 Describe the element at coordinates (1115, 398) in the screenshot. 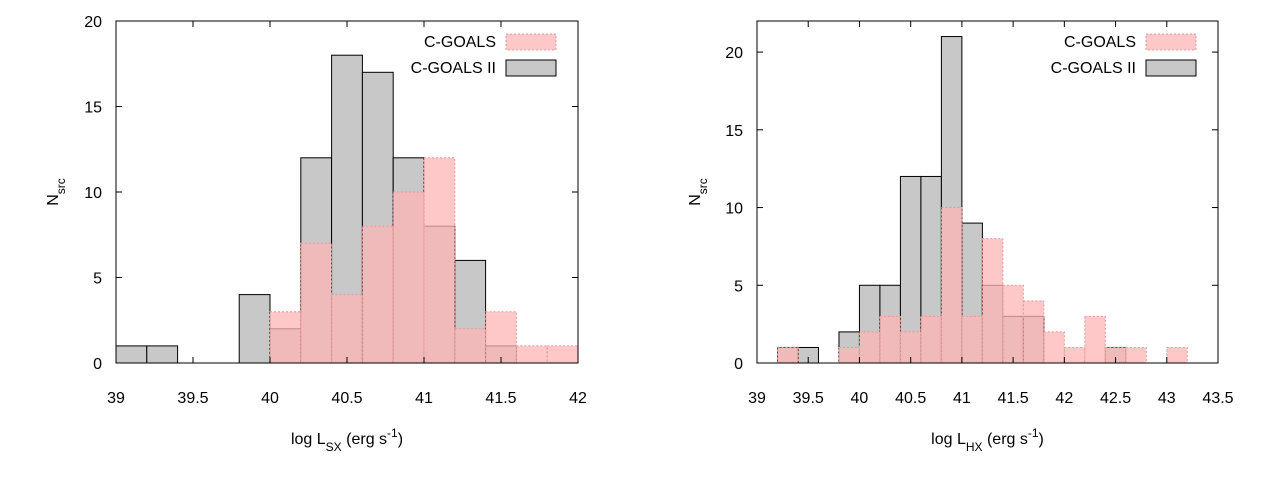

I see `x-tick-label: 42.5` at that location.